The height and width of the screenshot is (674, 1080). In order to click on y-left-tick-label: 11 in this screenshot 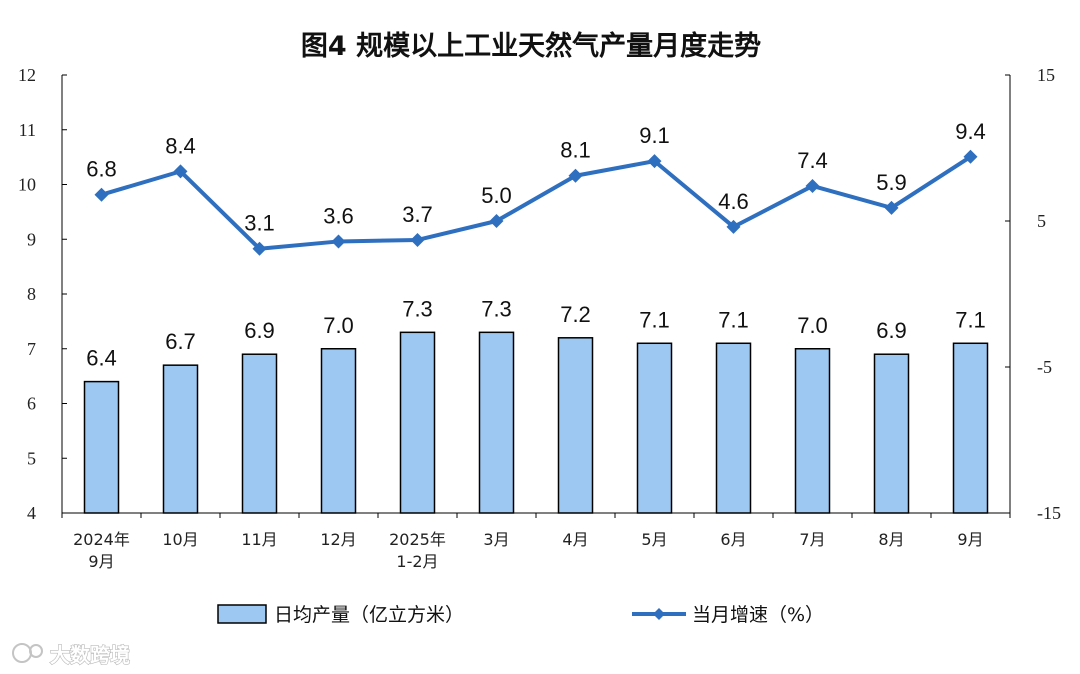, I will do `click(27, 130)`.